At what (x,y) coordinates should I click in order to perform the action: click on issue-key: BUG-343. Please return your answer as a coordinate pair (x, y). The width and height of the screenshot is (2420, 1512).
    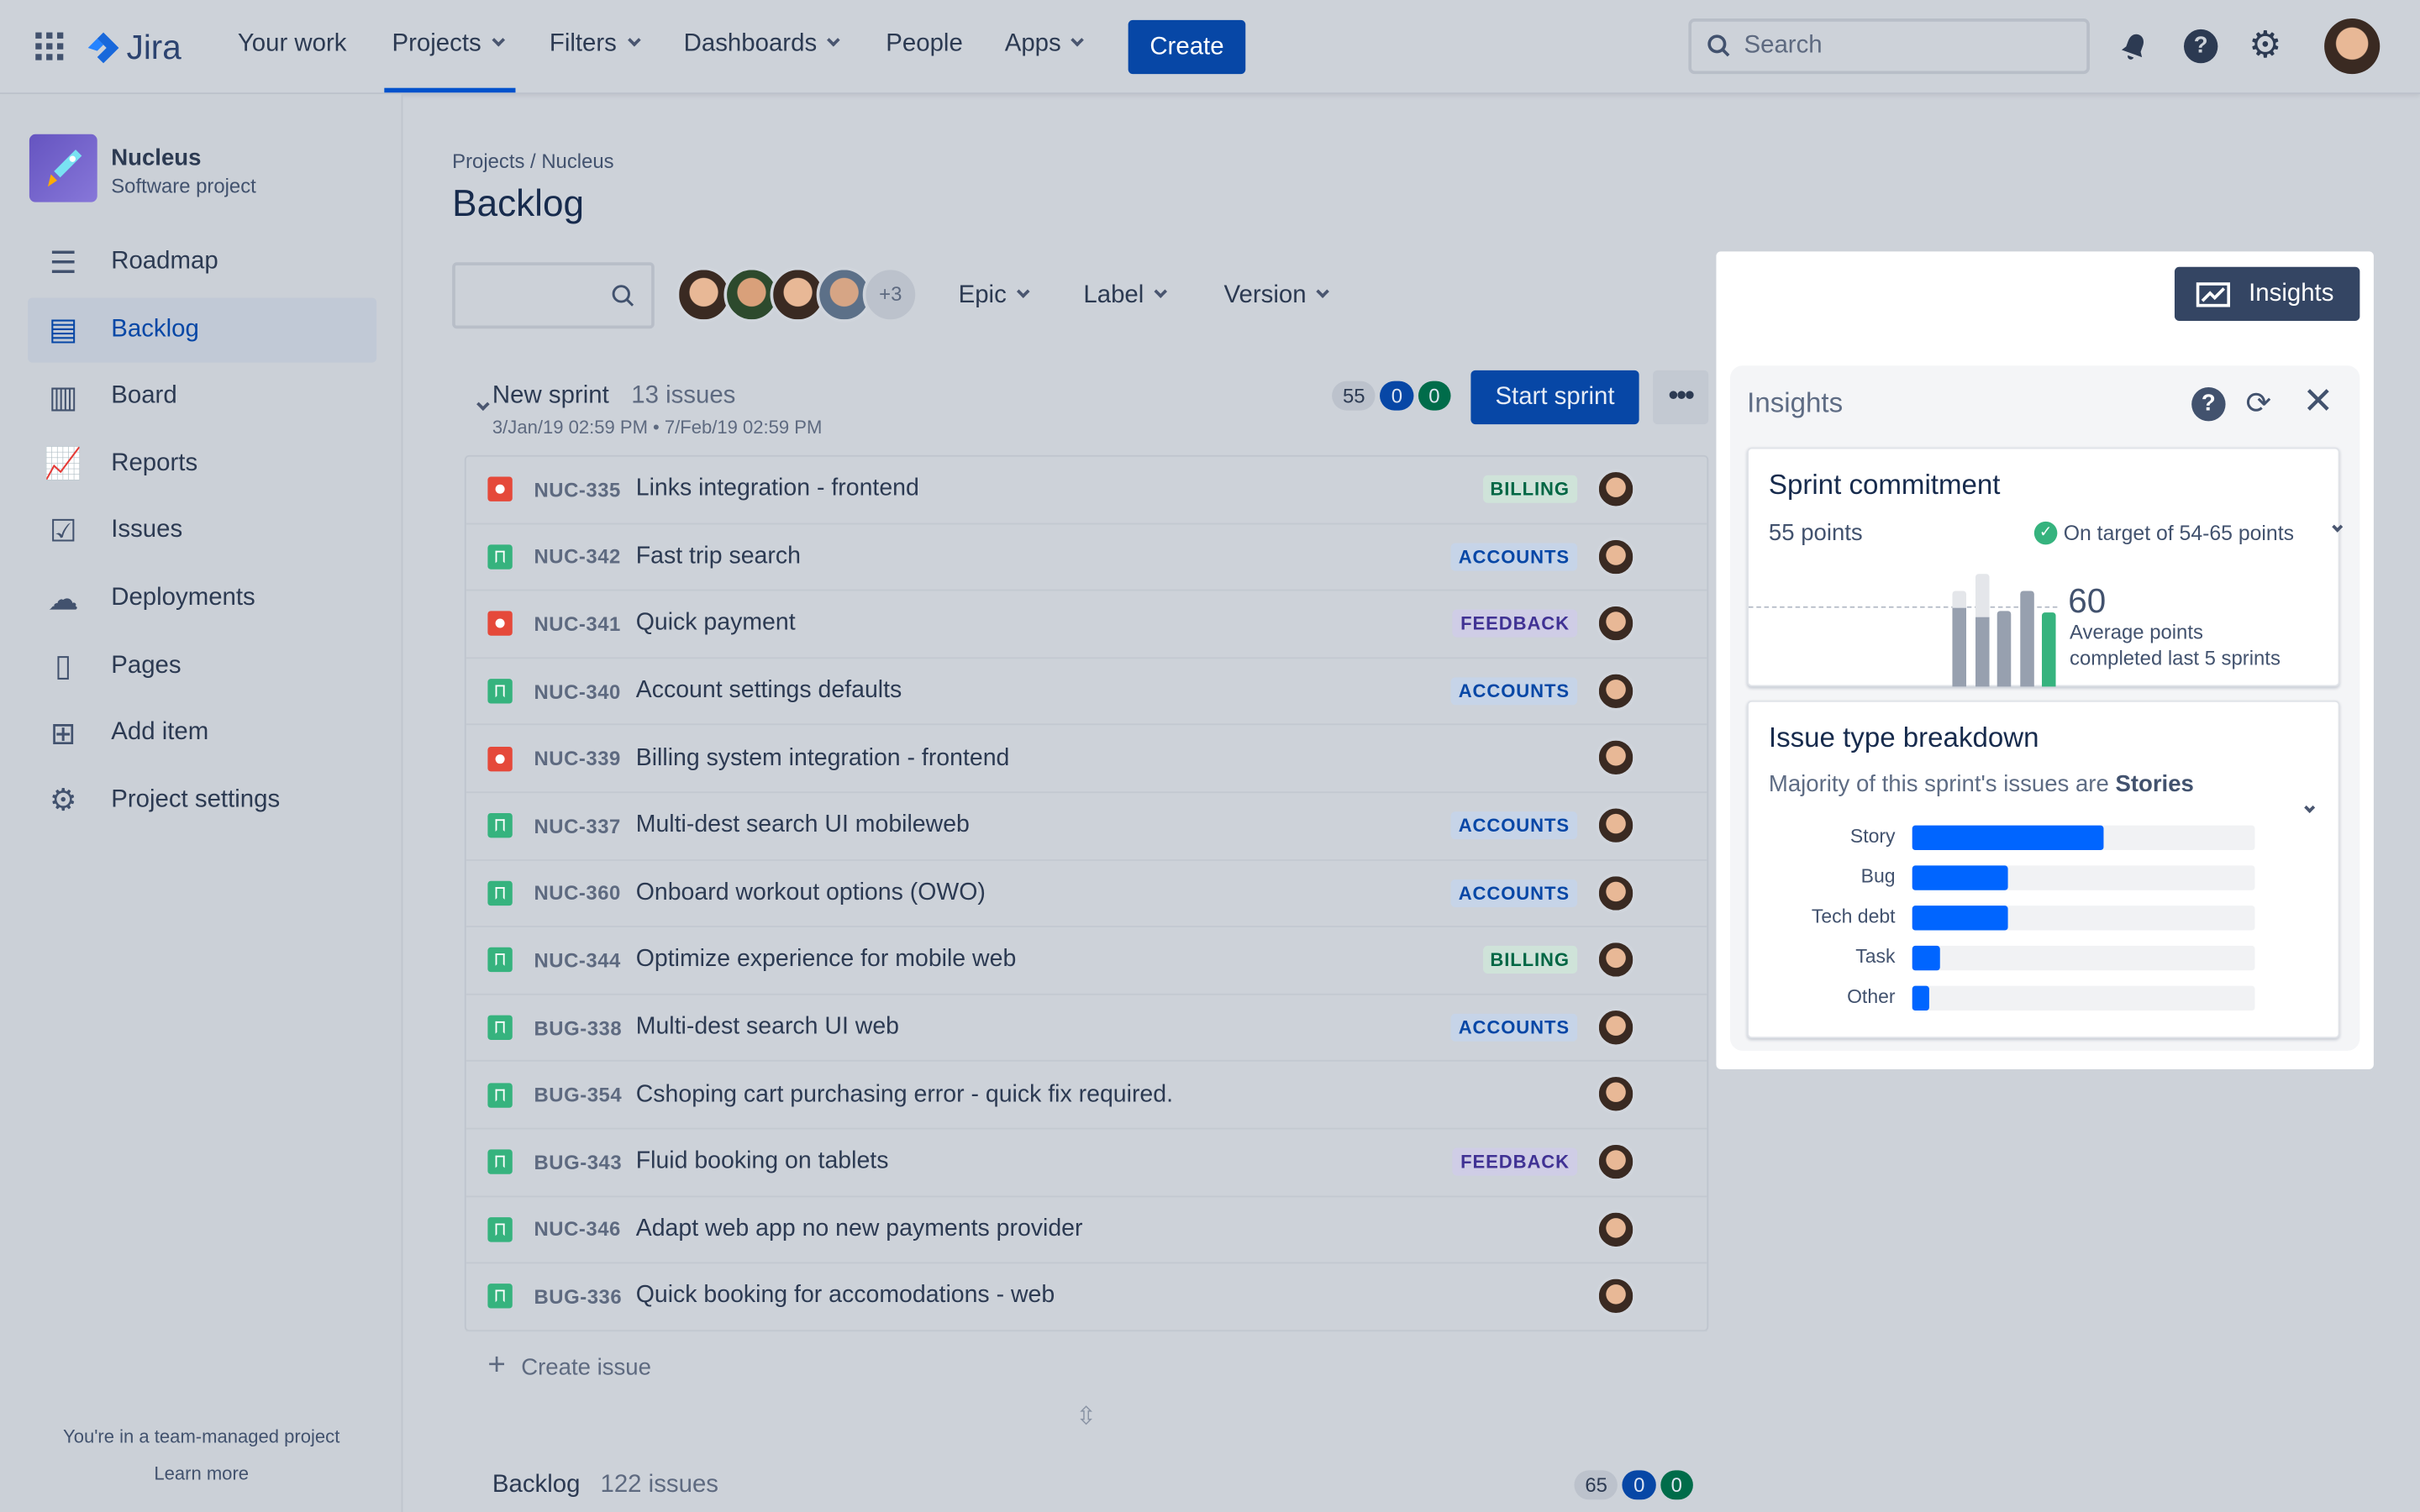
    Looking at the image, I should click on (578, 1162).